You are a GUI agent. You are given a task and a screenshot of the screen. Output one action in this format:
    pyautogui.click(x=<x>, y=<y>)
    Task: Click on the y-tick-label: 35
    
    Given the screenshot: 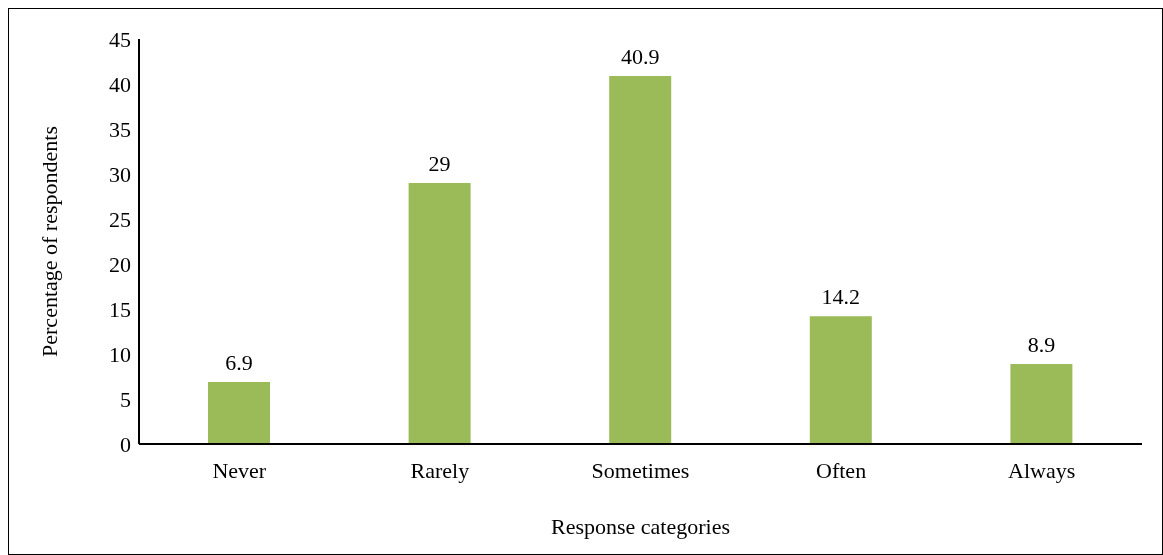 What is the action you would take?
    pyautogui.click(x=120, y=129)
    